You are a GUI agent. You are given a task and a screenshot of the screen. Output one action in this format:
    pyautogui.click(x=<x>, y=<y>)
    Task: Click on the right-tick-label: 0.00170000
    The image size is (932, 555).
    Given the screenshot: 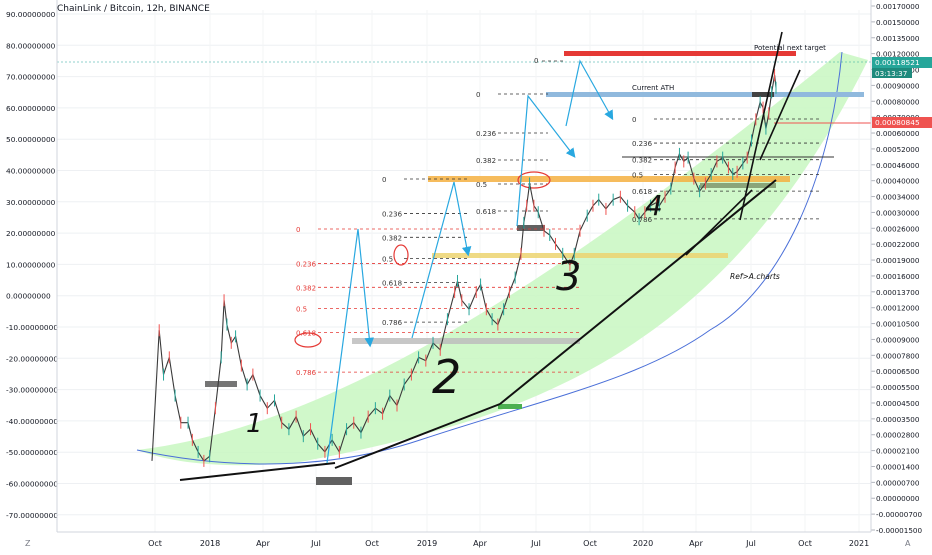 What is the action you would take?
    pyautogui.click(x=898, y=6)
    